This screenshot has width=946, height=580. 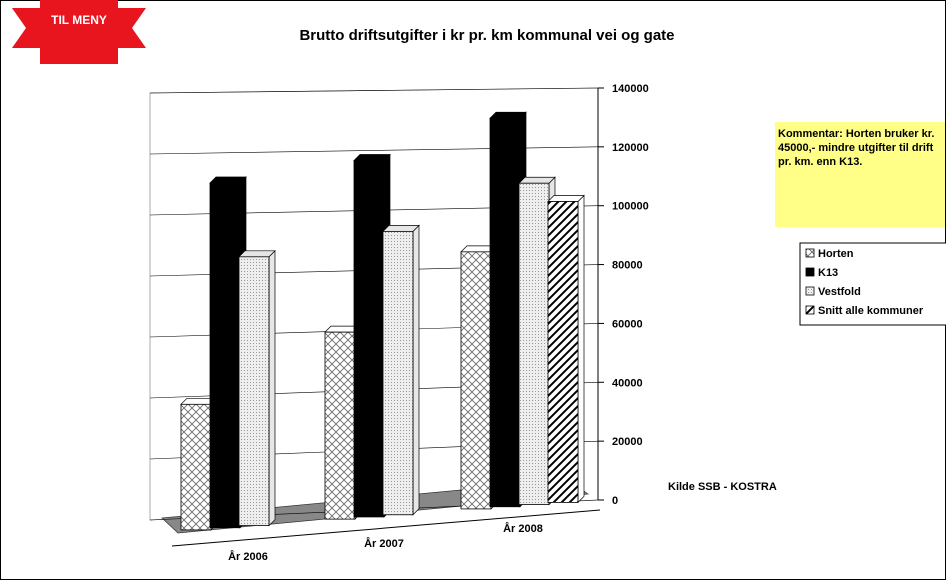 I want to click on x-tick-label: År 2006, so click(x=248, y=556).